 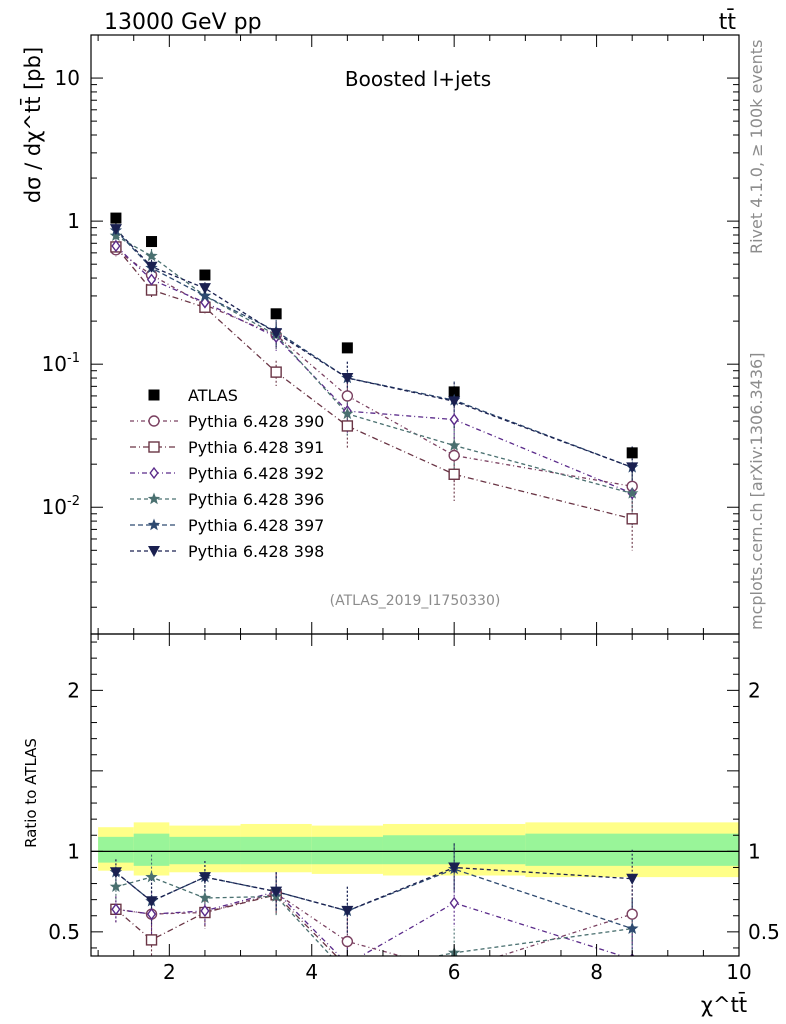 I want to click on ratio-ylabel: Ratio to ATLAS, so click(x=31, y=793).